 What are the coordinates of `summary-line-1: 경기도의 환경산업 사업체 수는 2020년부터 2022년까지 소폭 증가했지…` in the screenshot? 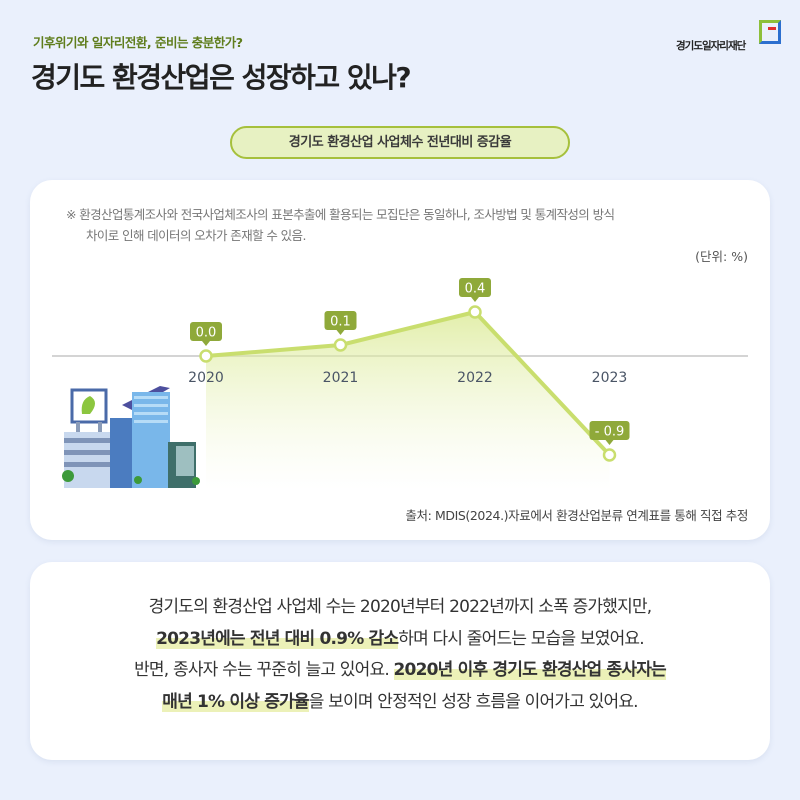 It's located at (400, 608).